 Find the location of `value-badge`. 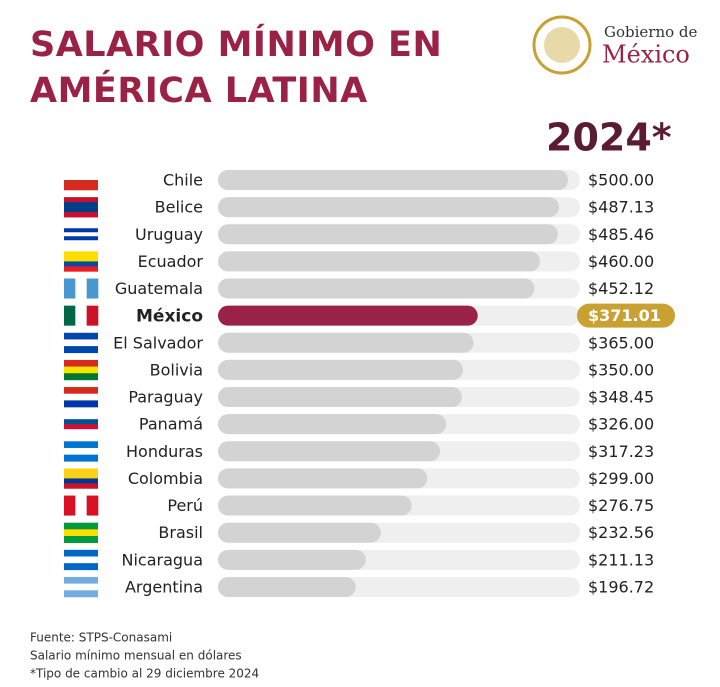

value-badge is located at coordinates (626, 315).